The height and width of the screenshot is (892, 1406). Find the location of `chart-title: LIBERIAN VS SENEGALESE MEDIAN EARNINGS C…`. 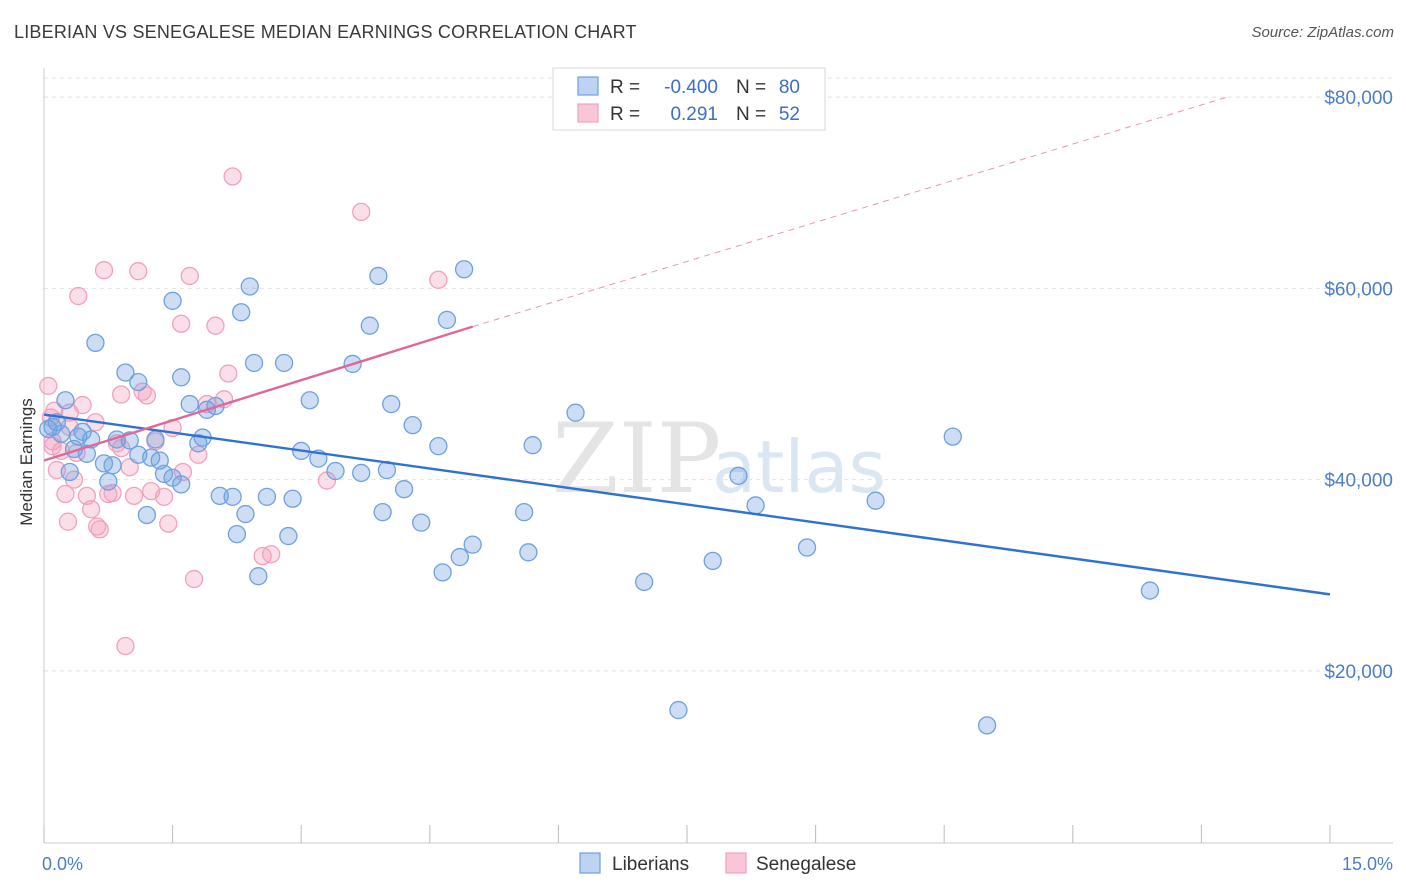

chart-title: LIBERIAN VS SENEGALESE MEDIAN EARNINGS C… is located at coordinates (325, 32).